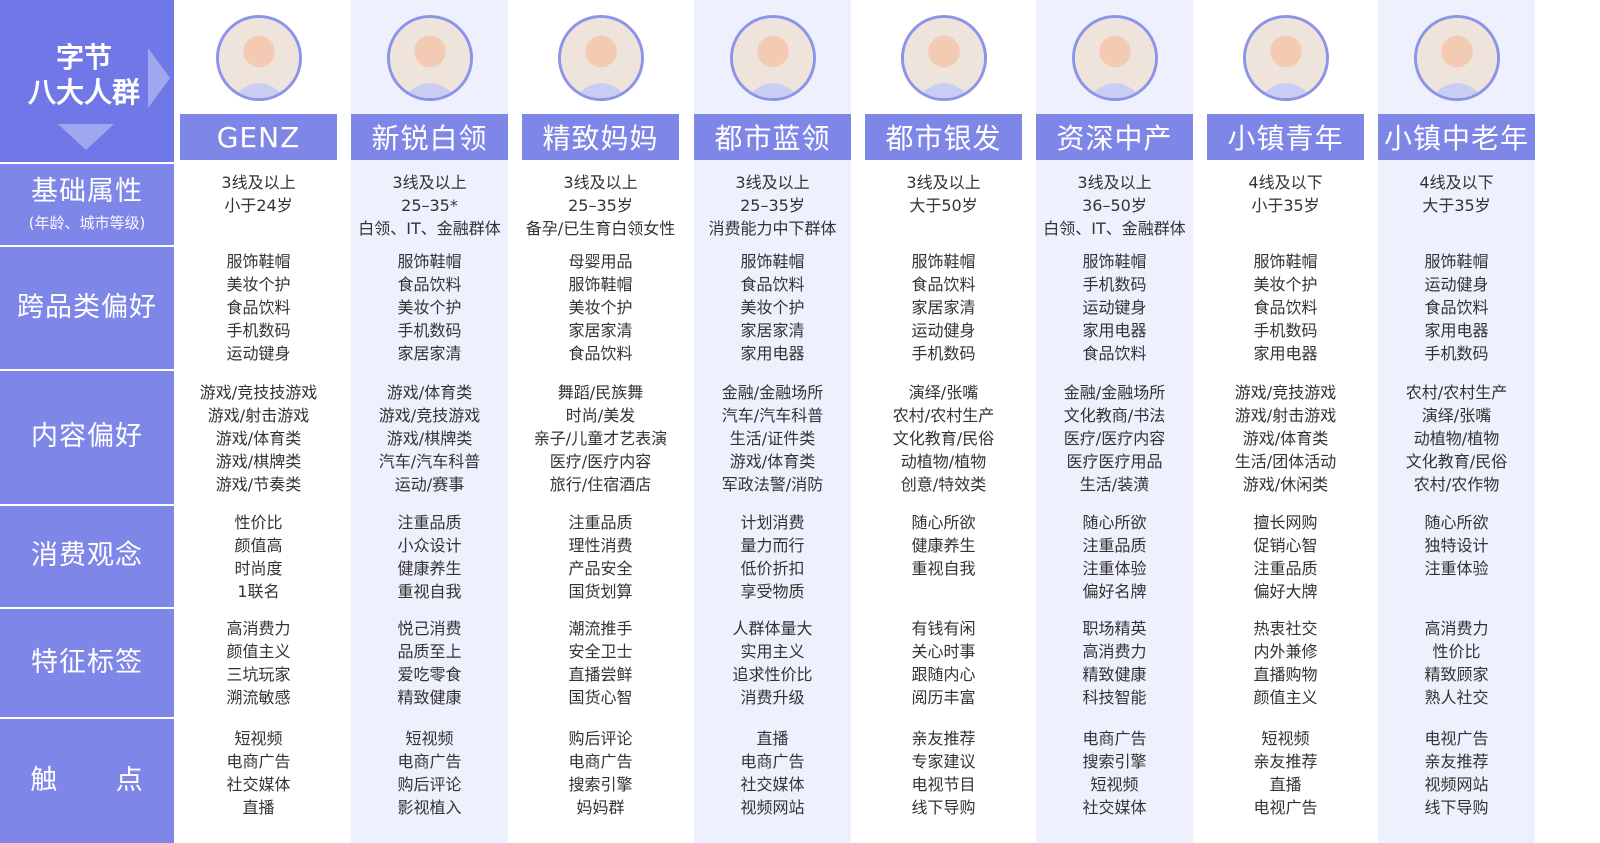 This screenshot has height=843, width=1600. What do you see at coordinates (772, 591) in the screenshot?
I see `cell-line: 享受物质` at bounding box center [772, 591].